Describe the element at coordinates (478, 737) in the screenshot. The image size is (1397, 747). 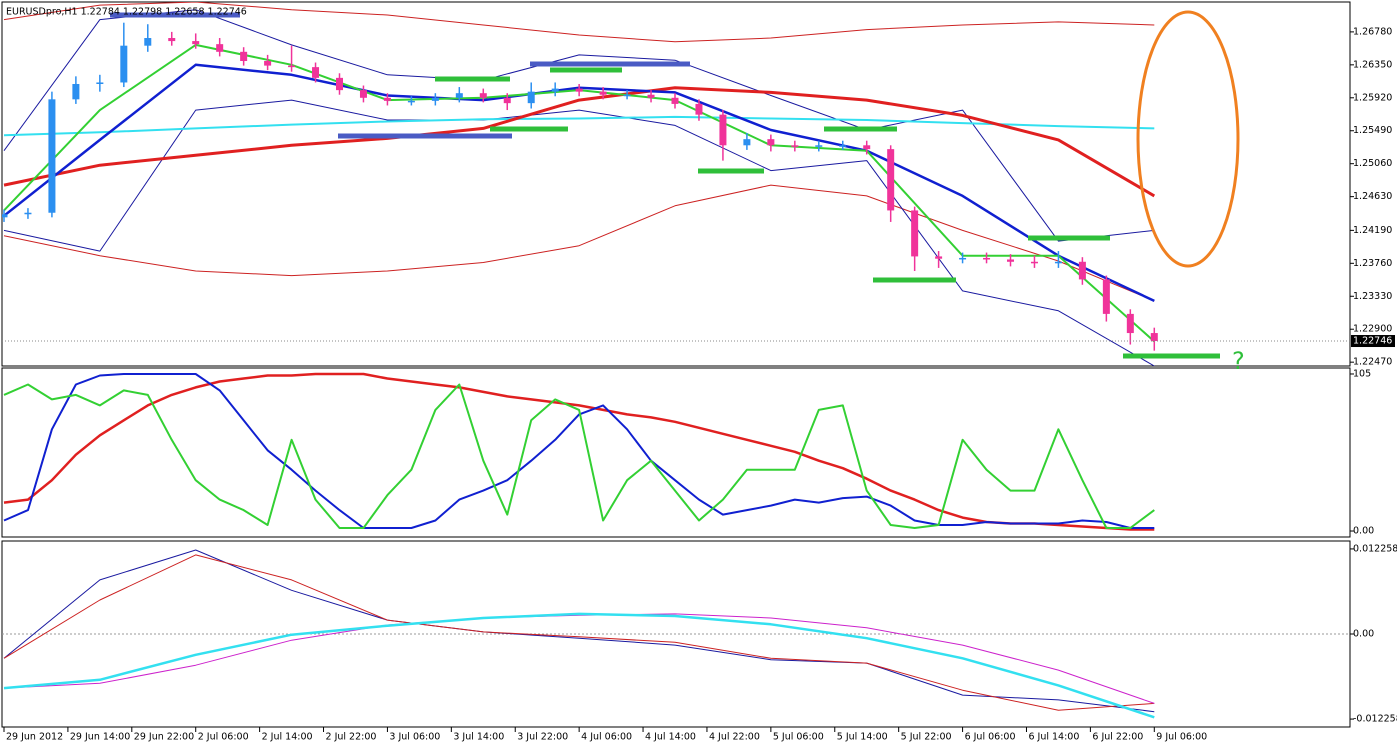
I see `x-tick-label: 3 Jul 14:00` at that location.